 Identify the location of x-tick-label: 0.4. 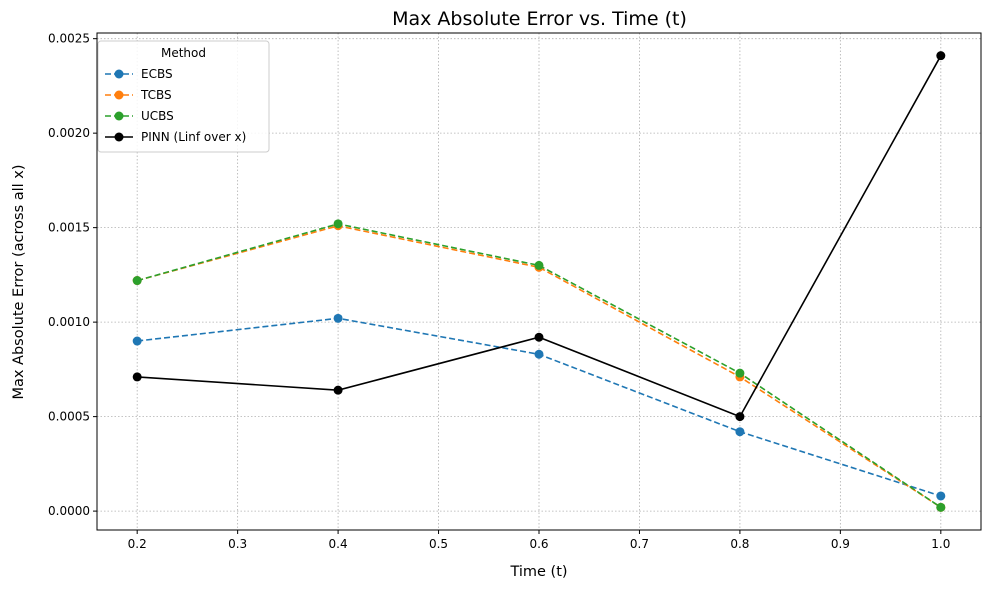
(338, 544).